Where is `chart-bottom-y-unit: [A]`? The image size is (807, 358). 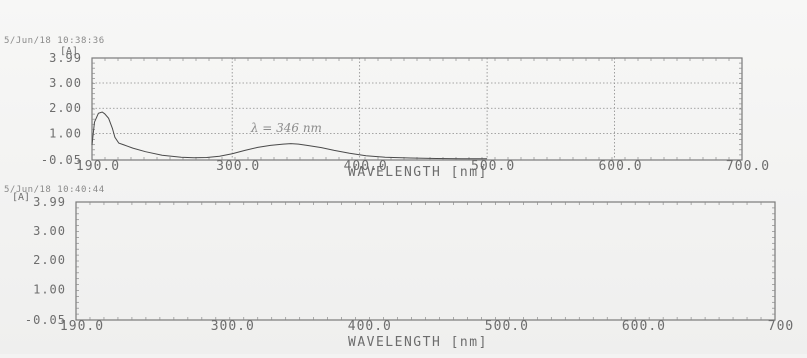
chart-bottom-y-unit: [A] is located at coordinates (21, 197).